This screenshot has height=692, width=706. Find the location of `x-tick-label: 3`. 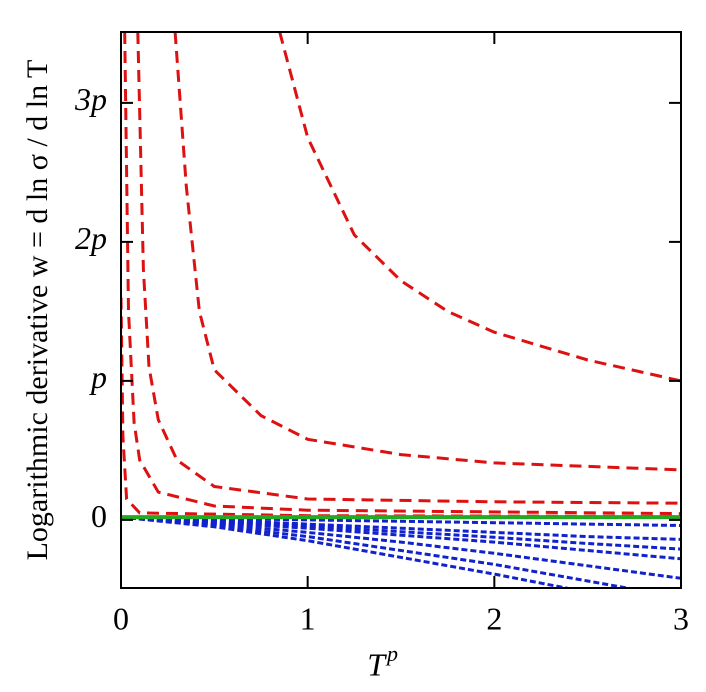

x-tick-label: 3 is located at coordinates (681, 618).